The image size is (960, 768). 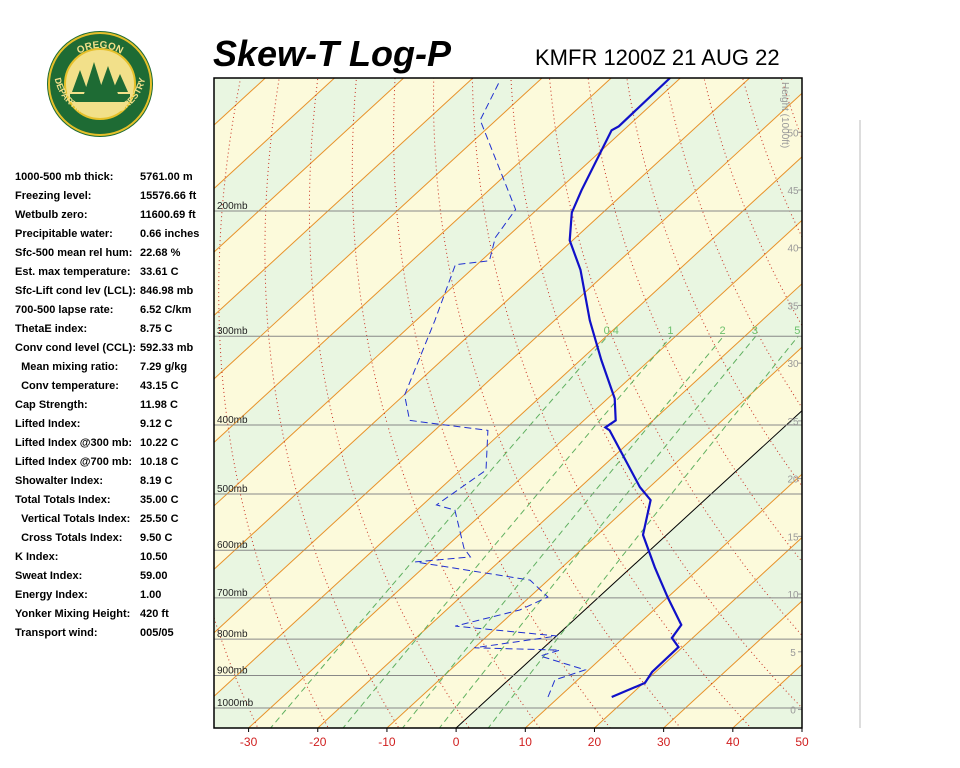 What do you see at coordinates (64, 177) in the screenshot?
I see `stat-label: 1000-500 mb thick:` at bounding box center [64, 177].